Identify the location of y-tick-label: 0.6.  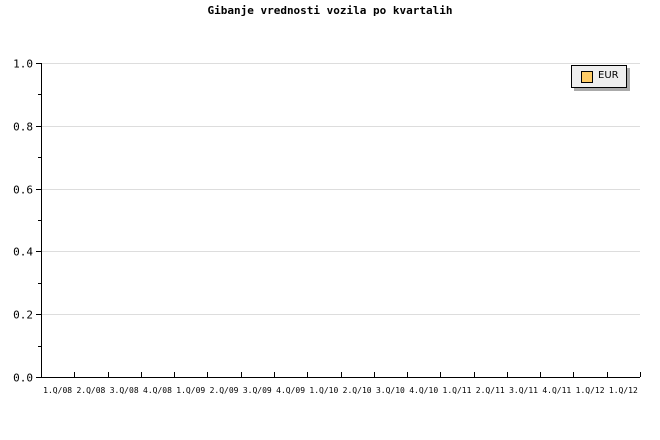
(23, 190).